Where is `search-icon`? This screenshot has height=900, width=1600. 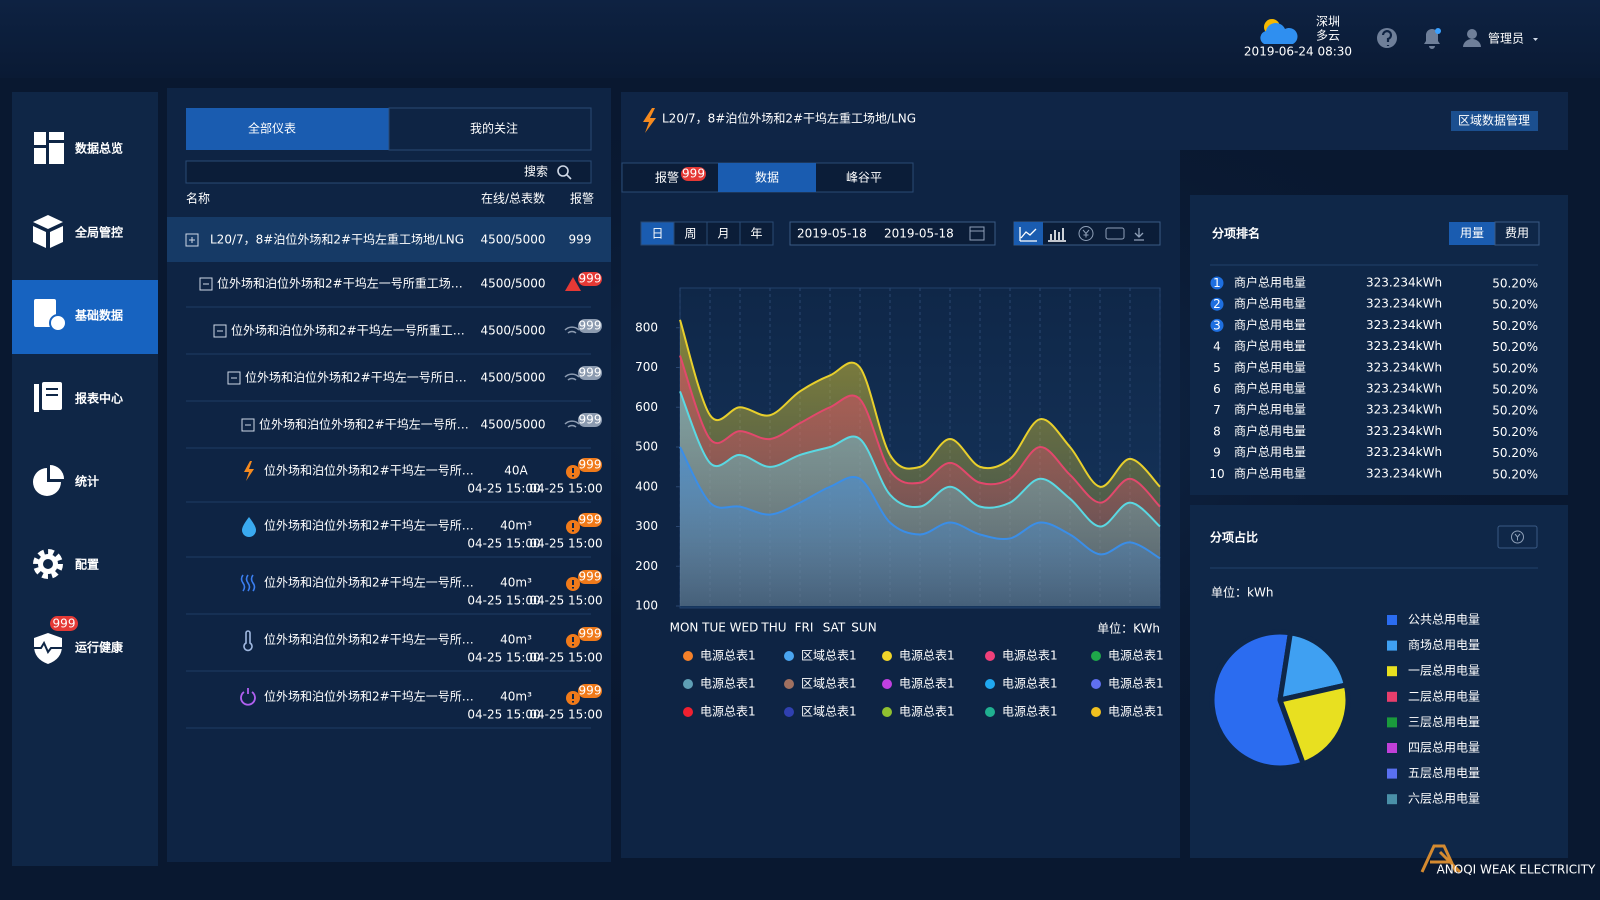
search-icon is located at coordinates (569, 177).